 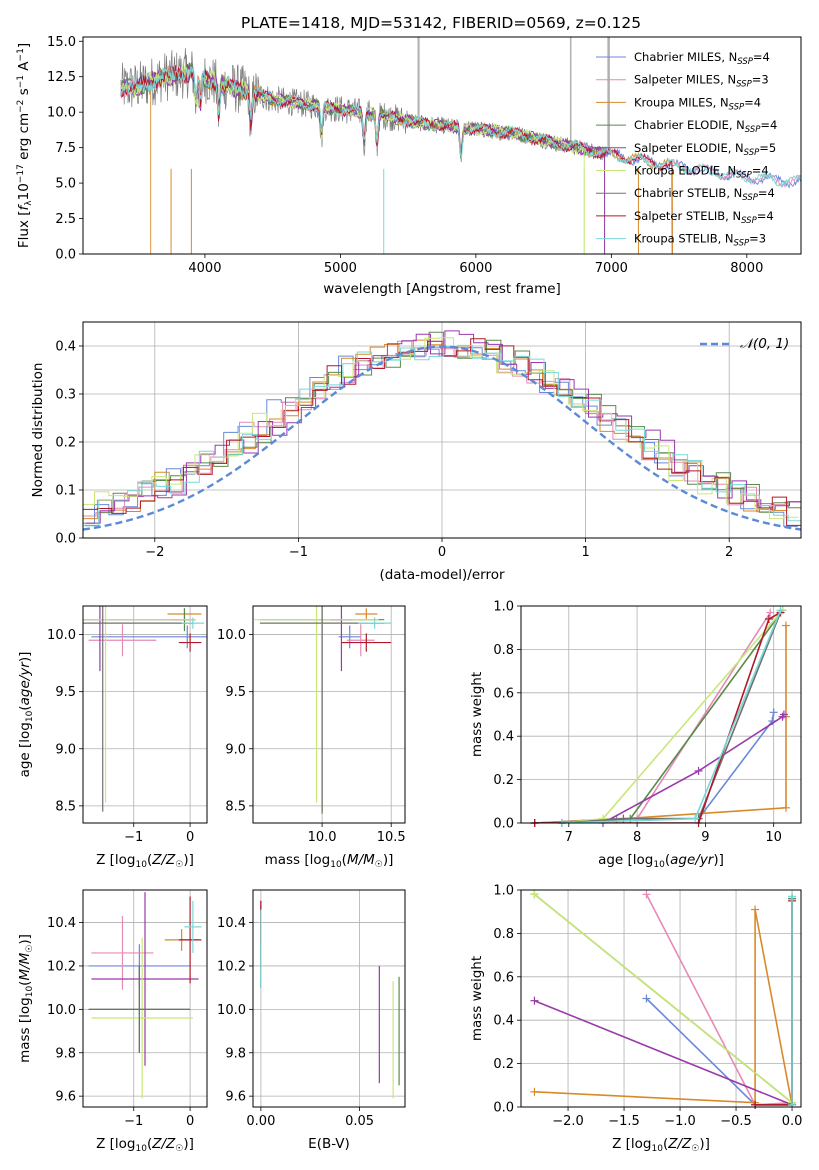 I want to click on legend-label: Kroupa STELIB, NSSP=3, so click(x=700, y=240).